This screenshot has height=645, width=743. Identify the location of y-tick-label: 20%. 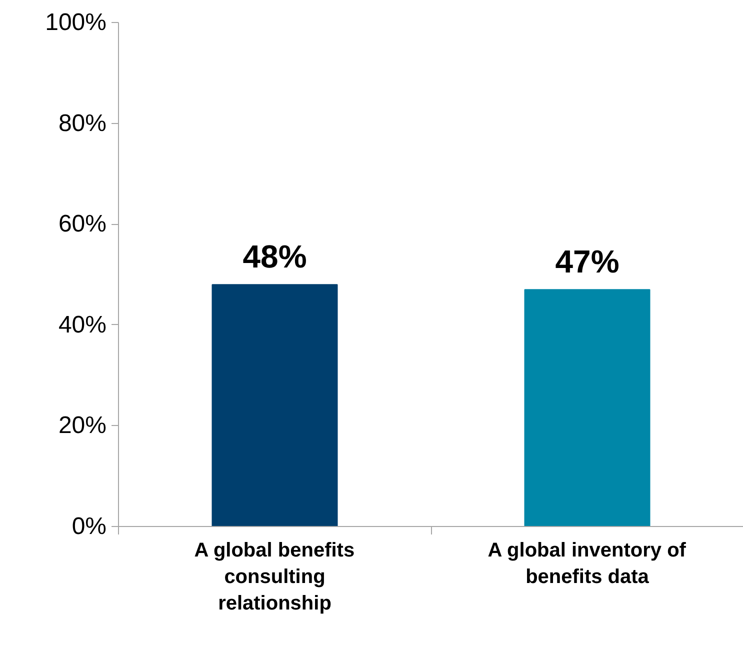
(82, 426).